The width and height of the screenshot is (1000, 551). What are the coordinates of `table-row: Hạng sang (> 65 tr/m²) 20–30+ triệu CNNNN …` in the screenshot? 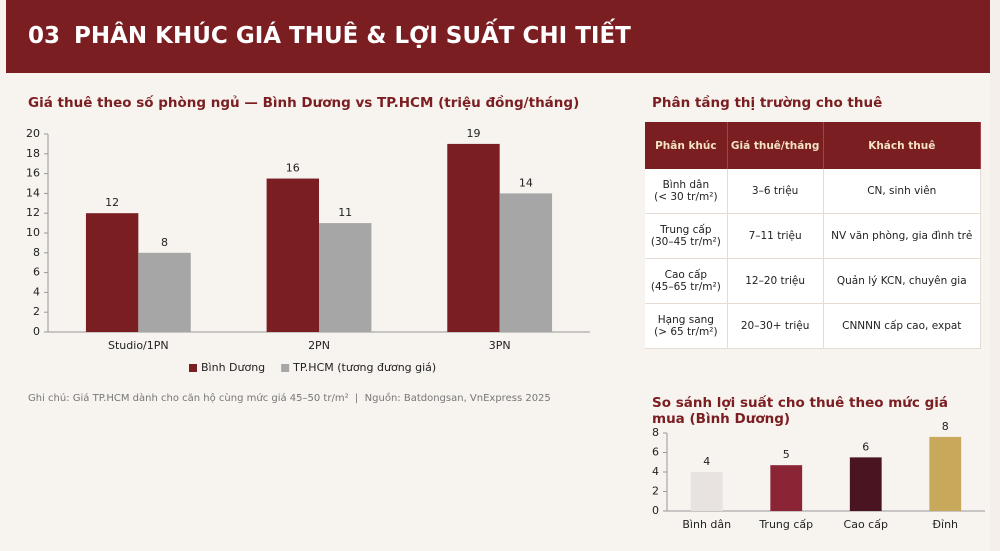 It's located at (813, 326).